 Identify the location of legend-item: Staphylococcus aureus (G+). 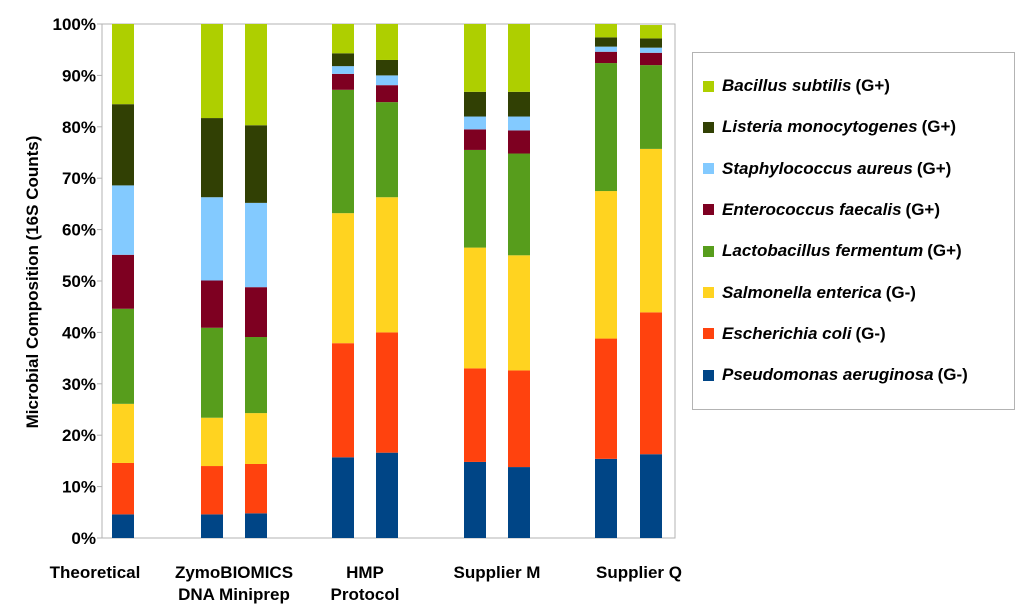
(827, 169).